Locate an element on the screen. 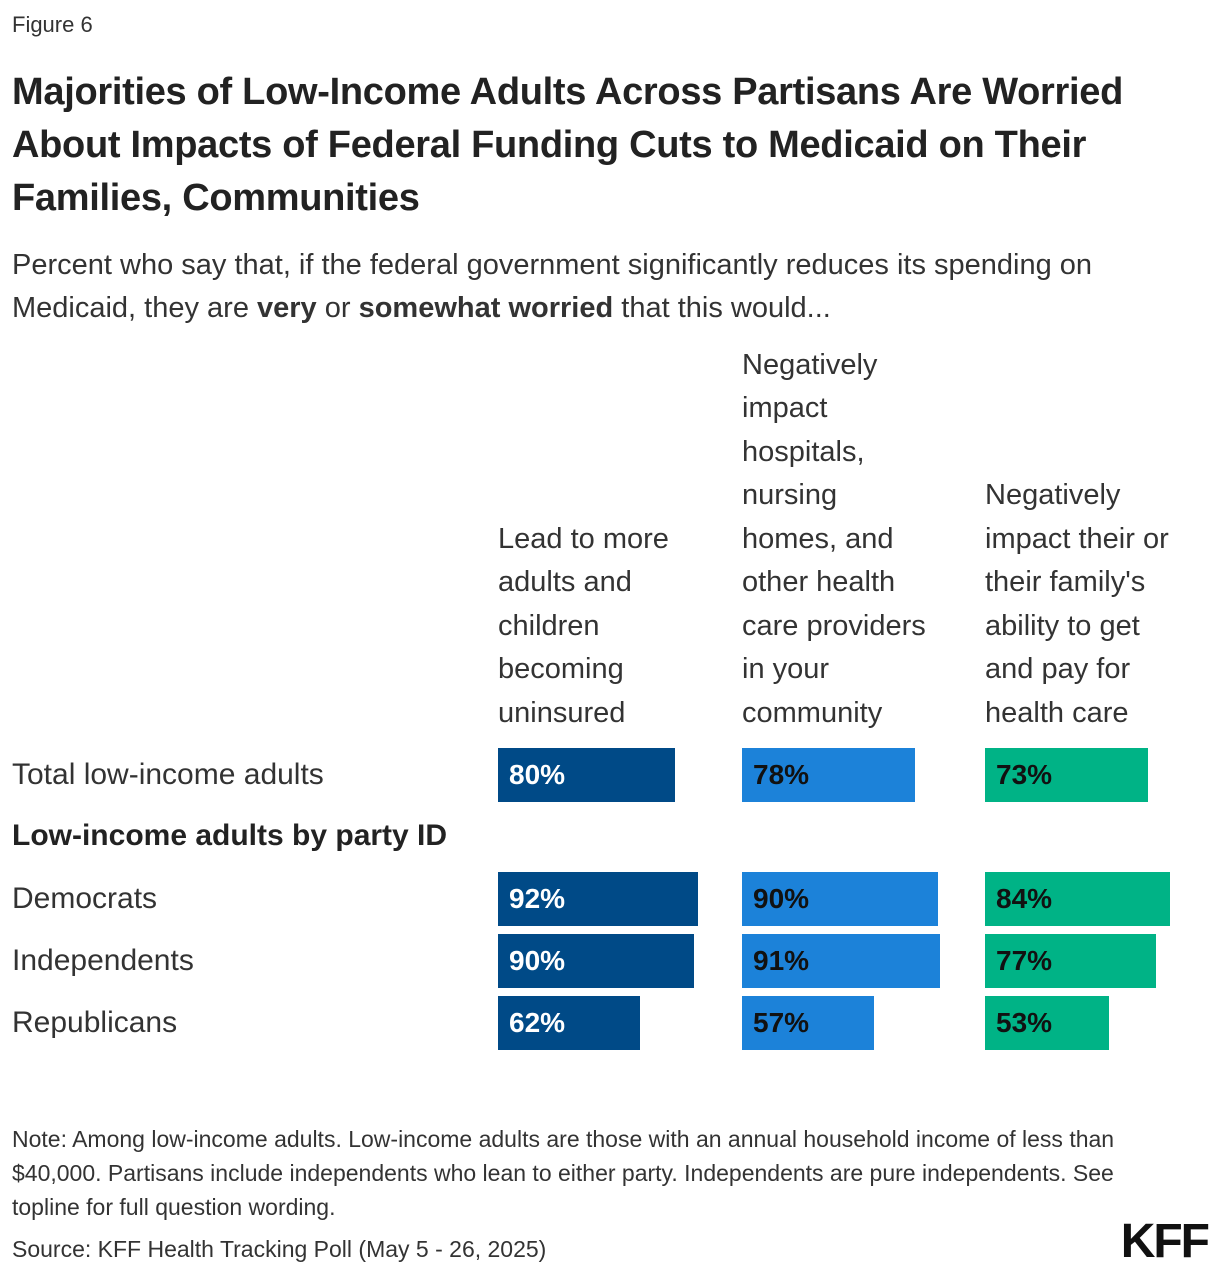  bar-series3-row4: 53% is located at coordinates (1047, 1023).